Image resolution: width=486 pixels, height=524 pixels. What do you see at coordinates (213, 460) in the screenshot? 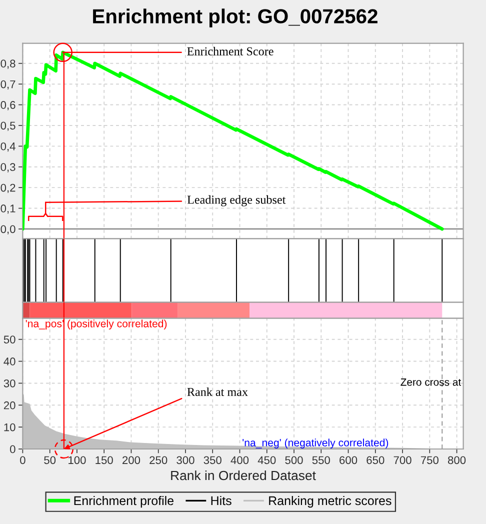
I see `x-tick-label: 350` at bounding box center [213, 460].